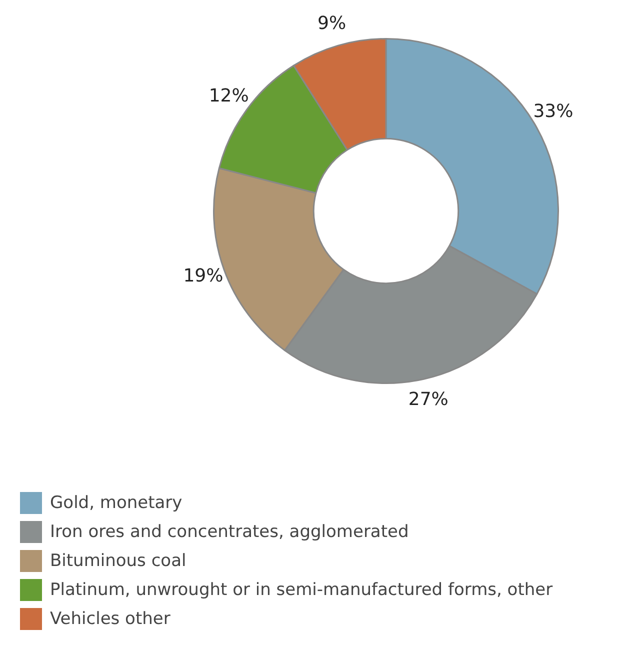 The image size is (627, 645). What do you see at coordinates (118, 560) in the screenshot?
I see `legend-label: Bituminous coal` at bounding box center [118, 560].